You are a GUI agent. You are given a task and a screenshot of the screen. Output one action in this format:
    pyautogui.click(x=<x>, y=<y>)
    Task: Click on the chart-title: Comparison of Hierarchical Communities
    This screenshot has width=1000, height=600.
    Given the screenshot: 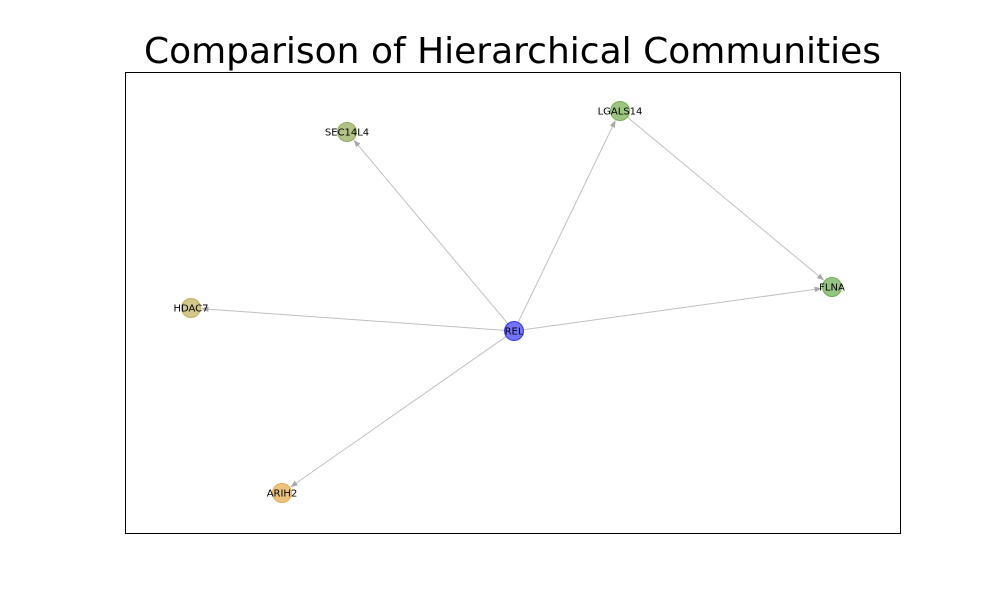 What is the action you would take?
    pyautogui.click(x=512, y=51)
    